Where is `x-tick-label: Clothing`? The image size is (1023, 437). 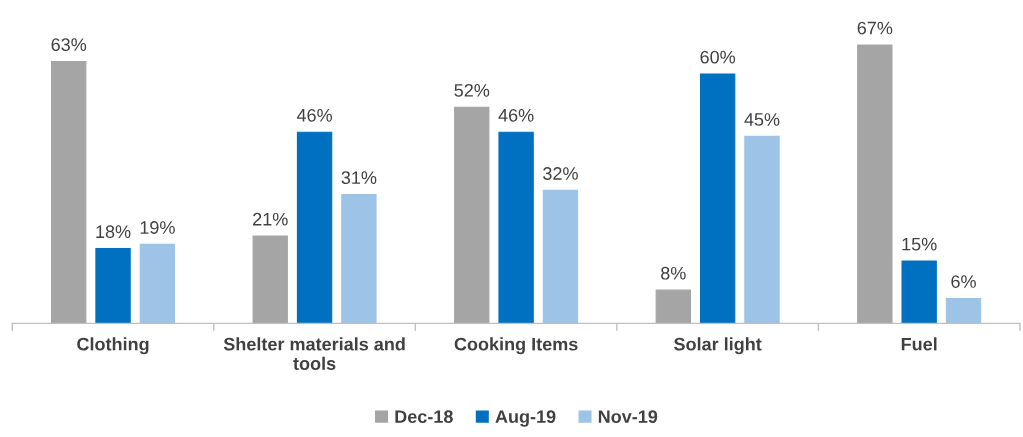 x-tick-label: Clothing is located at coordinates (113, 346).